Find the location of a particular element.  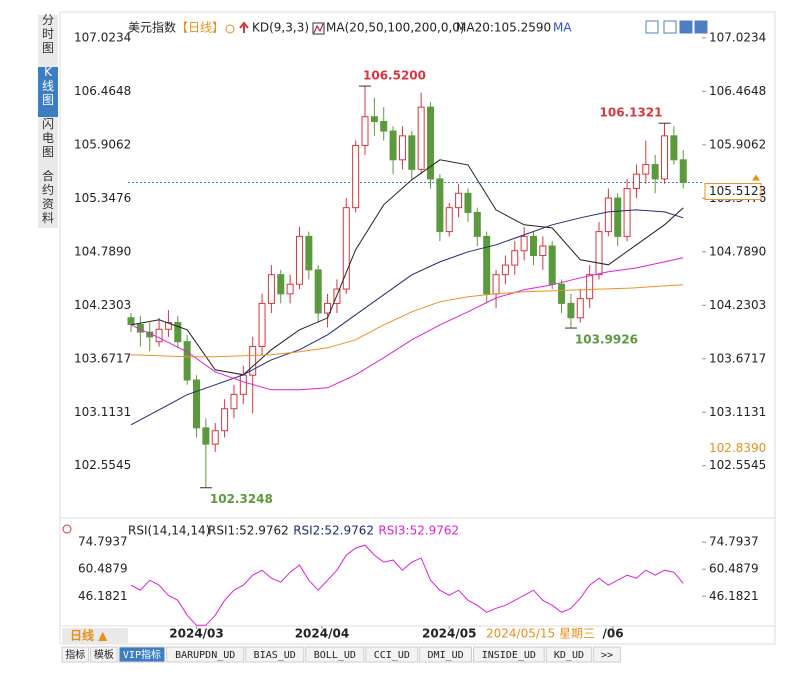

rsi-line is located at coordinates (407, 585).